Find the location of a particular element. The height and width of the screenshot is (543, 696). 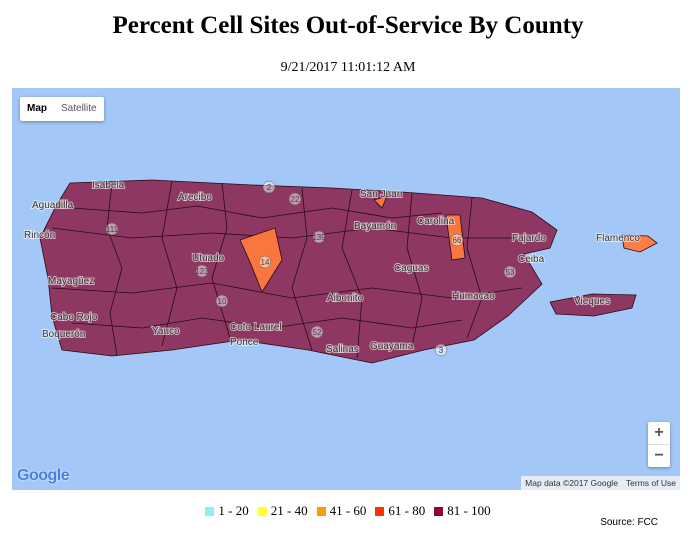

road-number: 52 is located at coordinates (317, 332).